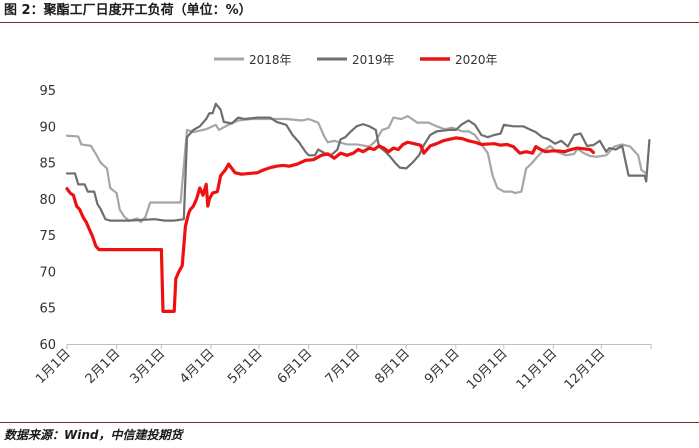 The image size is (699, 448). Describe the element at coordinates (47, 127) in the screenshot. I see `y-tick-label: 90` at that location.